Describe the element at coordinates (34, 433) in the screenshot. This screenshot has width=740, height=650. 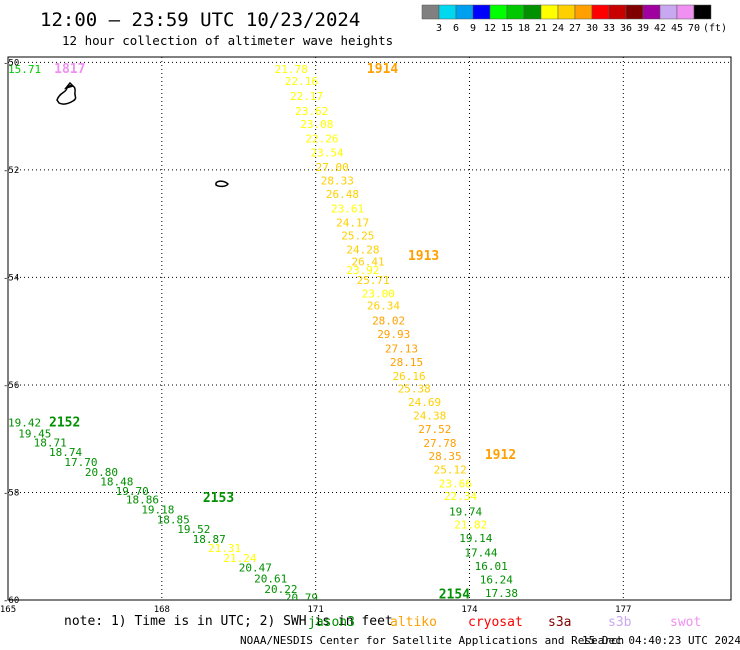
I see `wave-height-value: 19.45` at that location.